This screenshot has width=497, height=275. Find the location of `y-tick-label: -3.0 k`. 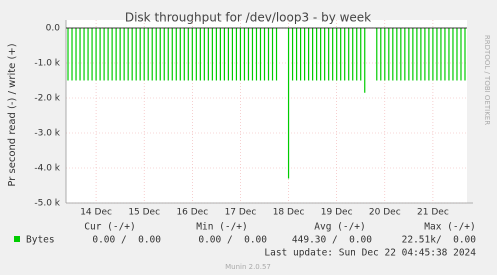

y-tick-label: -3.0 k is located at coordinates (47, 134).